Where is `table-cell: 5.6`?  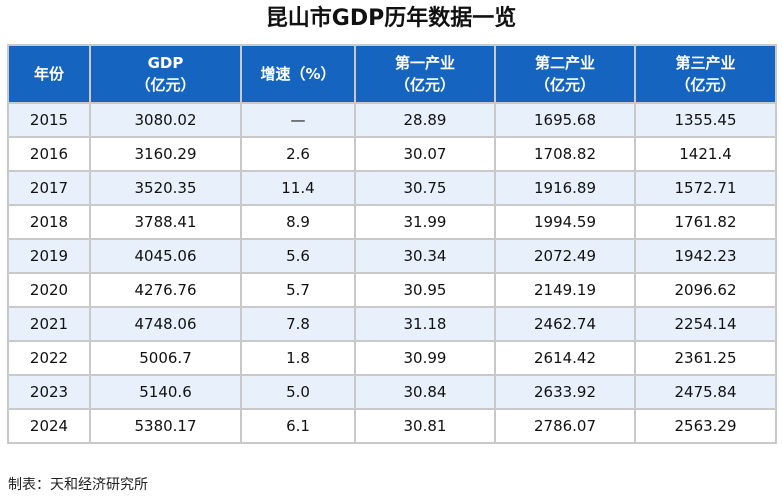
table-cell: 5.6 is located at coordinates (298, 256).